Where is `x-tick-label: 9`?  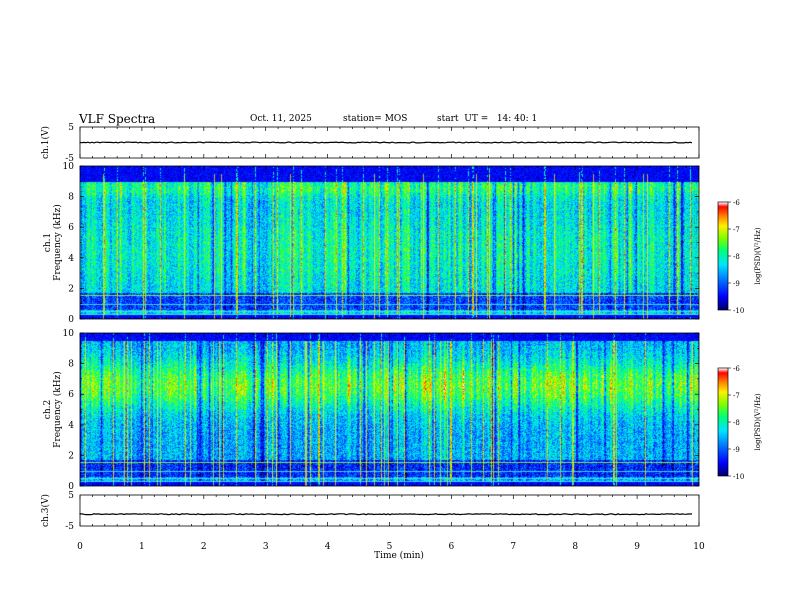
x-tick-label: 9 is located at coordinates (637, 547).